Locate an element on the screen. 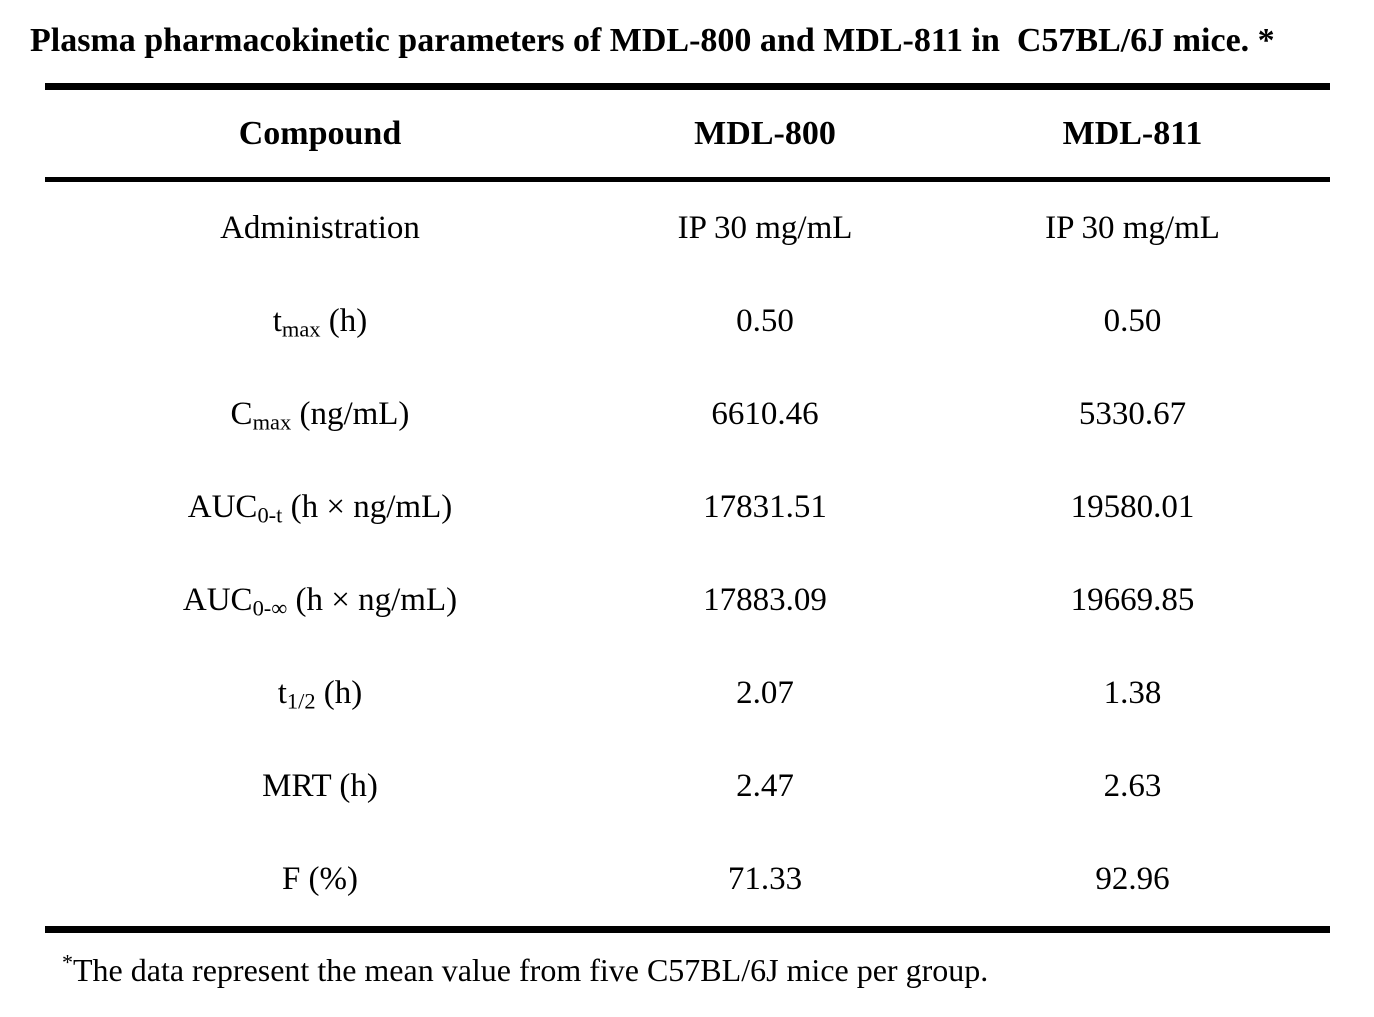 The height and width of the screenshot is (1017, 1374). row-label: t1/2 (h) is located at coordinates (320, 694).